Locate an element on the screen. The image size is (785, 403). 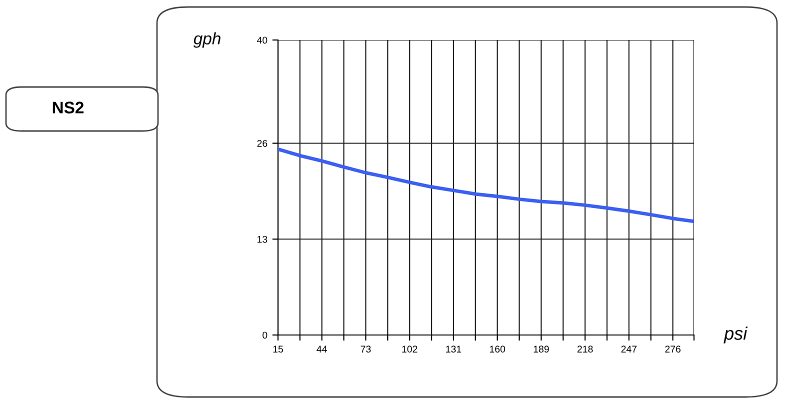
x-tick-label: 218 is located at coordinates (585, 349).